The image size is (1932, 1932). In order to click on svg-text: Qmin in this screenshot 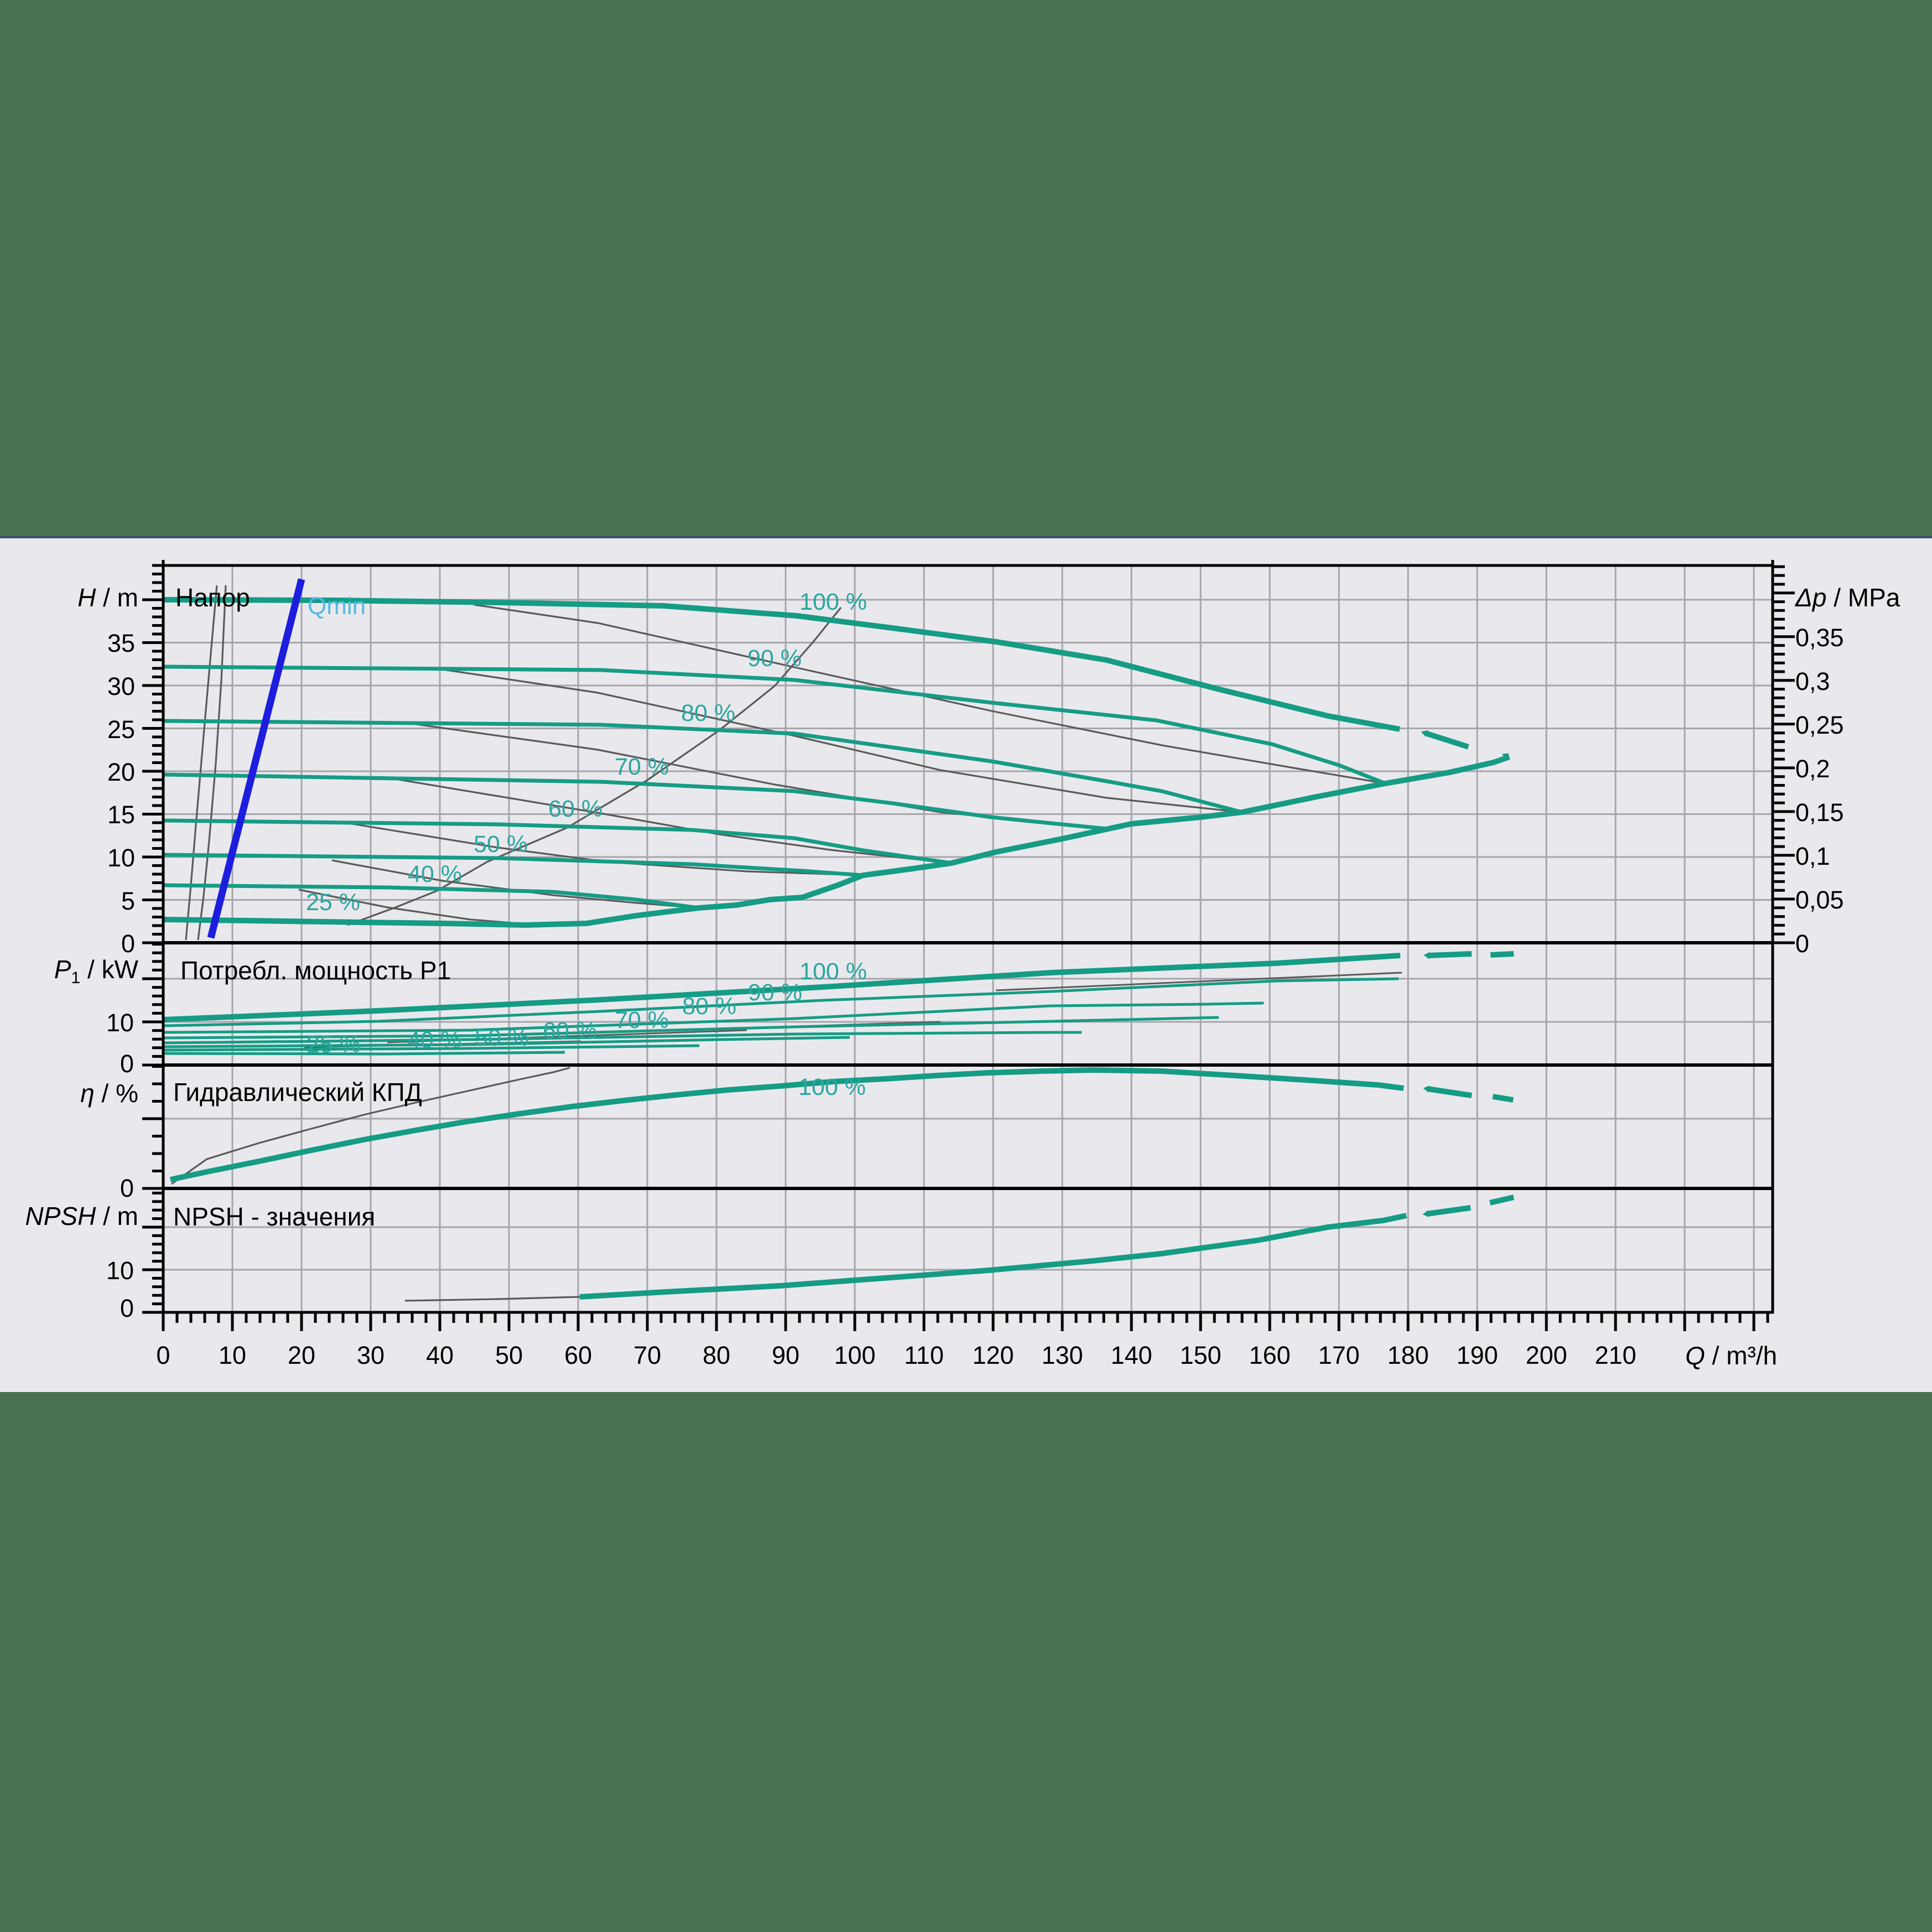, I will do `click(337, 606)`.